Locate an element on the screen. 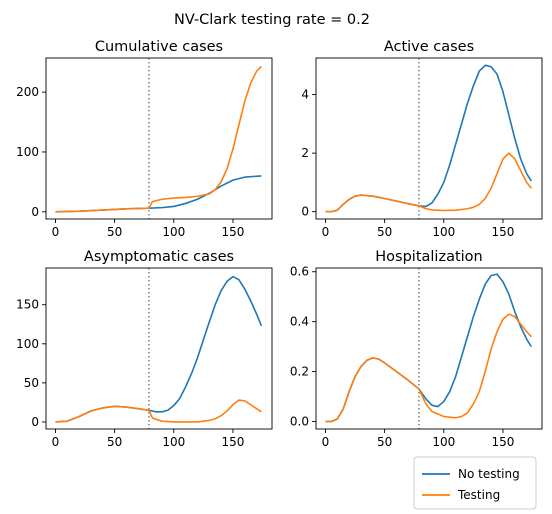 The width and height of the screenshot is (552, 514). y-tick-label: 0.0 is located at coordinates (299, 422).